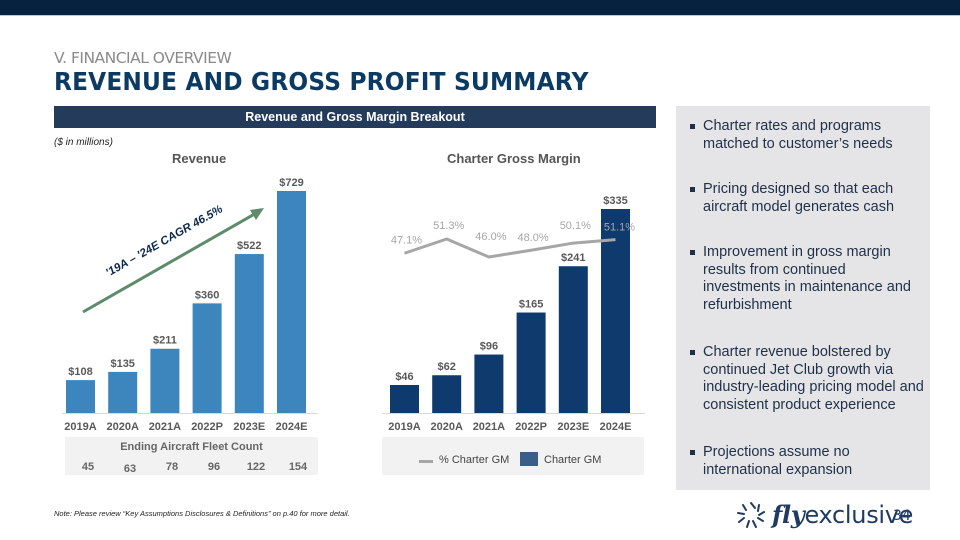  I want to click on fleet-count-value: 154, so click(298, 467).